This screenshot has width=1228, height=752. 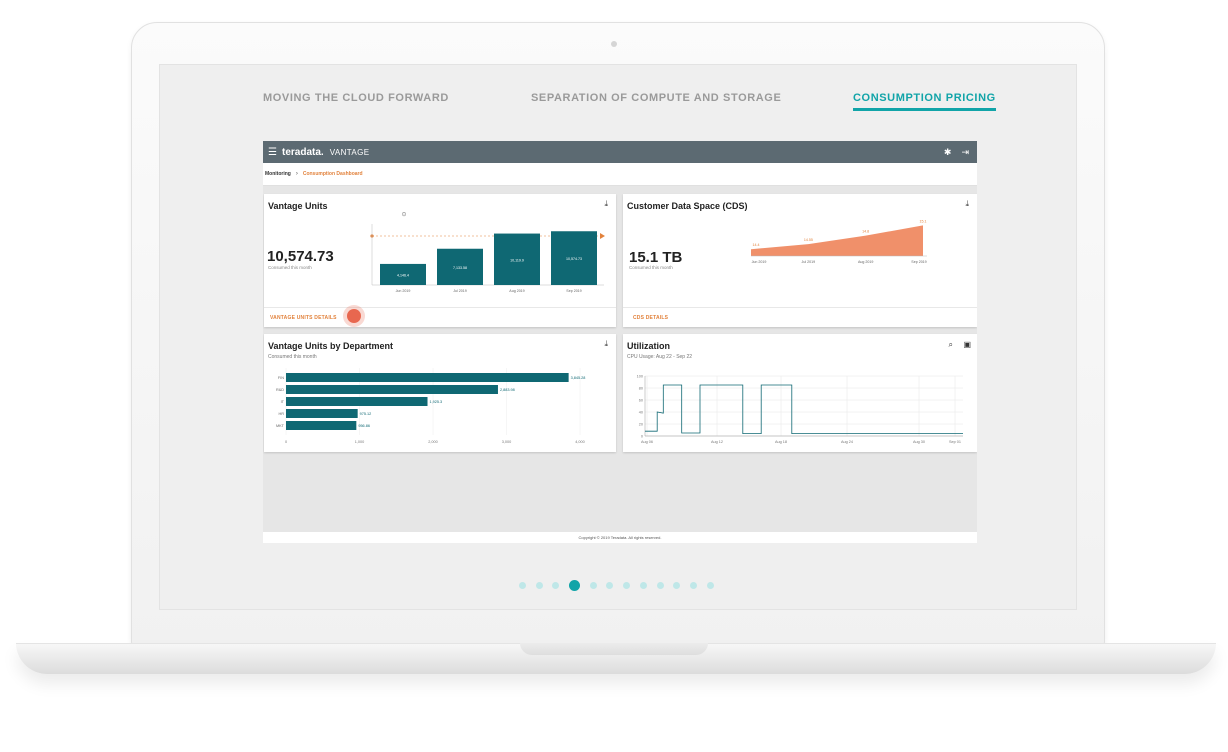 I want to click on x-tick-label: 1,000, so click(x=360, y=442).